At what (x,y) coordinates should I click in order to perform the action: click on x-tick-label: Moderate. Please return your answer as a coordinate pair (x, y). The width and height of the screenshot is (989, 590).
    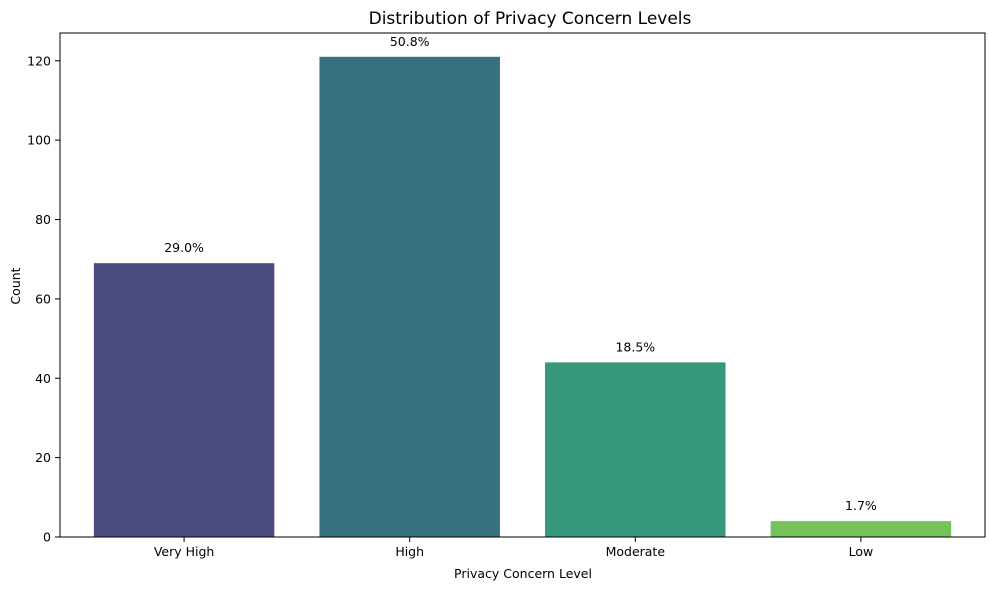
    Looking at the image, I should click on (636, 551).